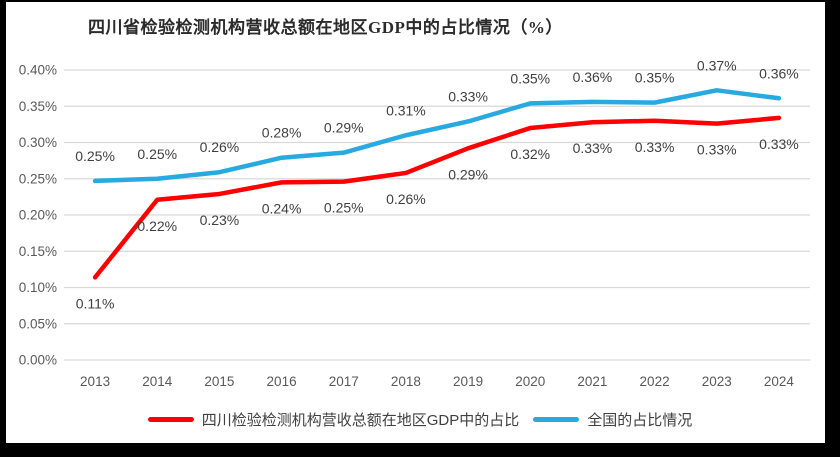 The image size is (840, 457). Describe the element at coordinates (38, 142) in the screenshot. I see `y-axis-tick-label: 0.30%` at that location.